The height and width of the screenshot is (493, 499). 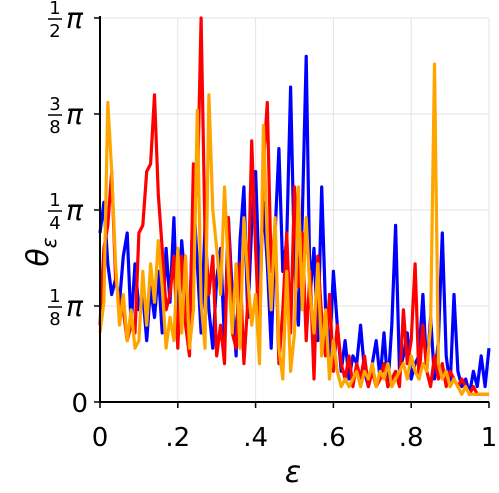 What do you see at coordinates (49, 242) in the screenshot?
I see `y-axis-label-subscript: ε` at bounding box center [49, 242].